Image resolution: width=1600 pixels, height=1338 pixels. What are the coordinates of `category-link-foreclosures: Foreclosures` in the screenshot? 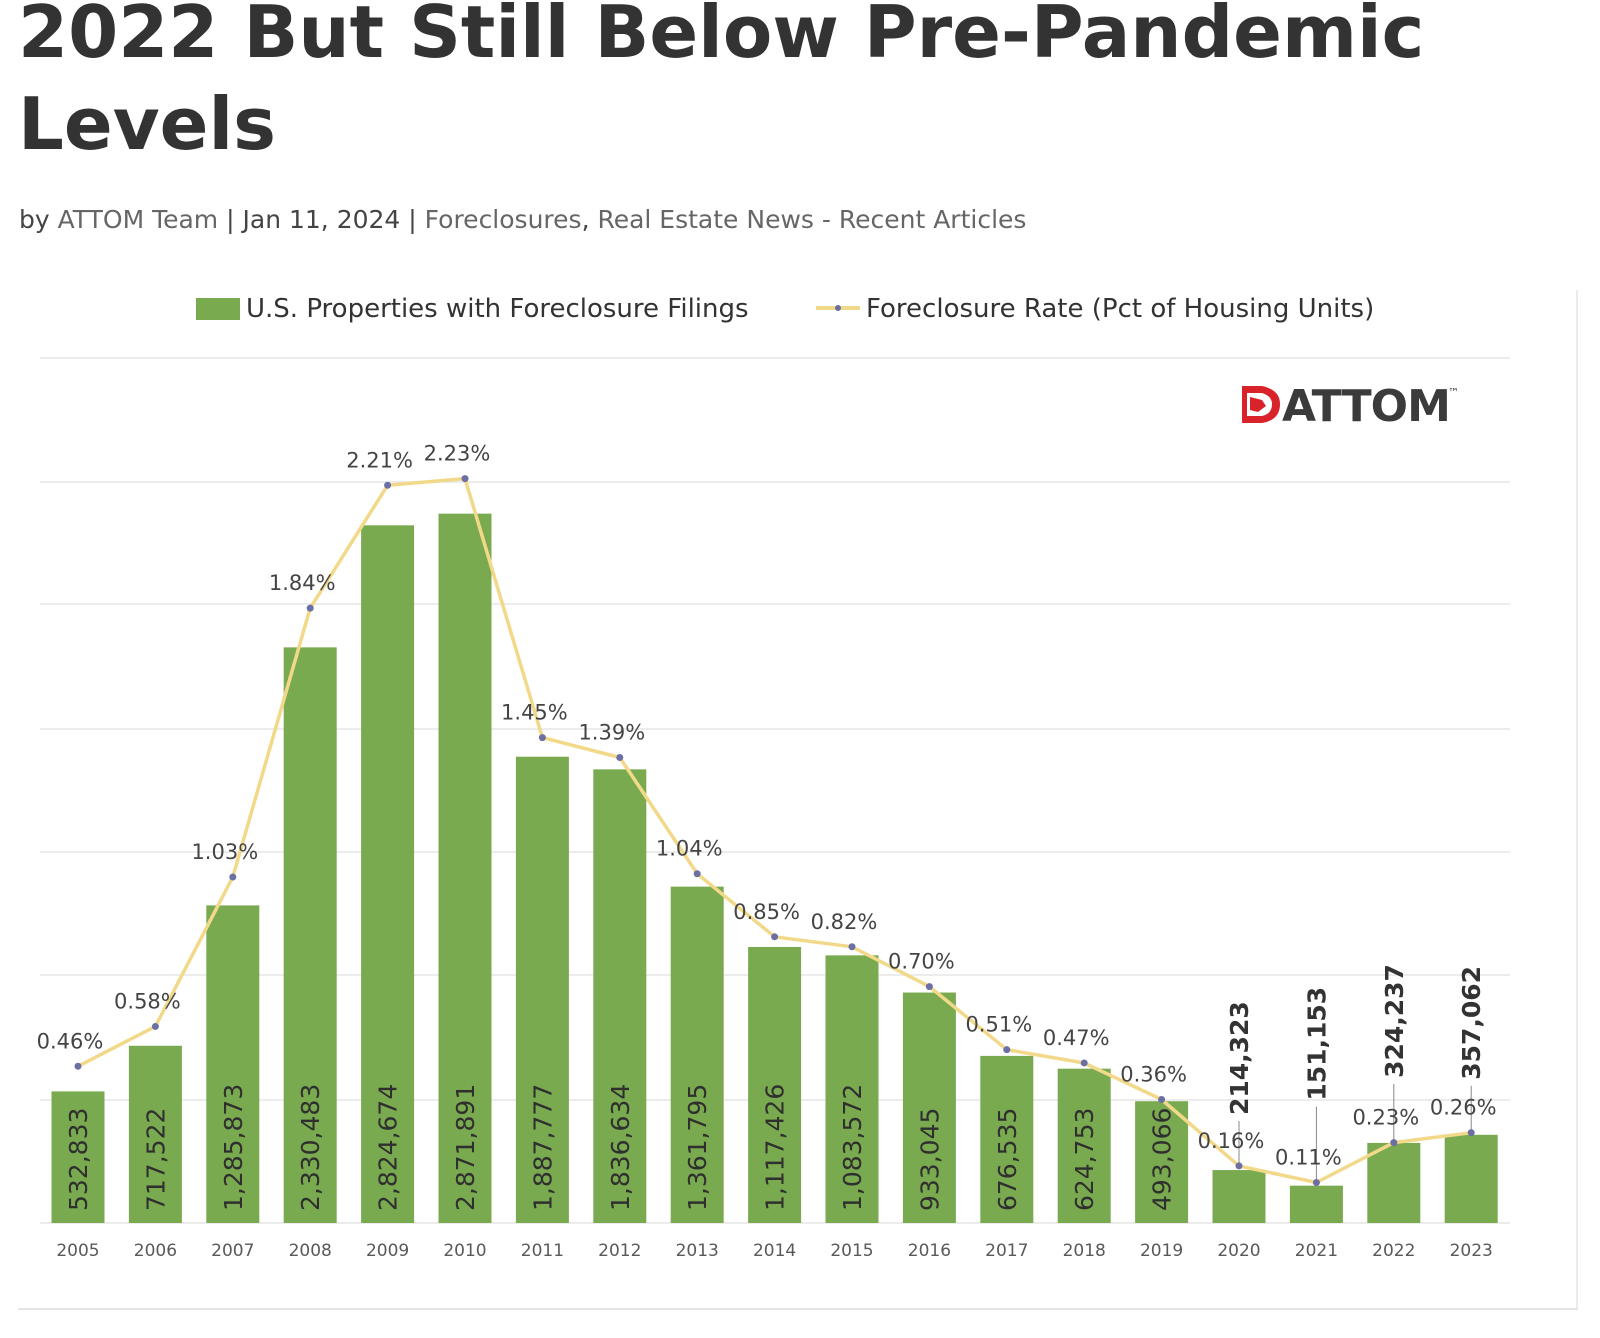 It's located at (503, 219).